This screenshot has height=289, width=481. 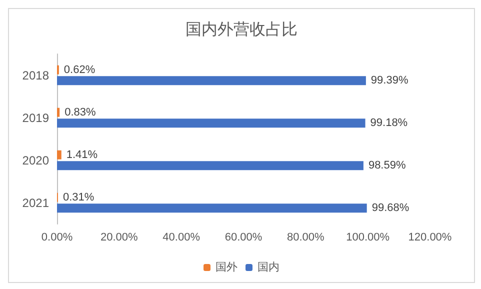 I want to click on data-label: 99.39%, so click(x=389, y=80).